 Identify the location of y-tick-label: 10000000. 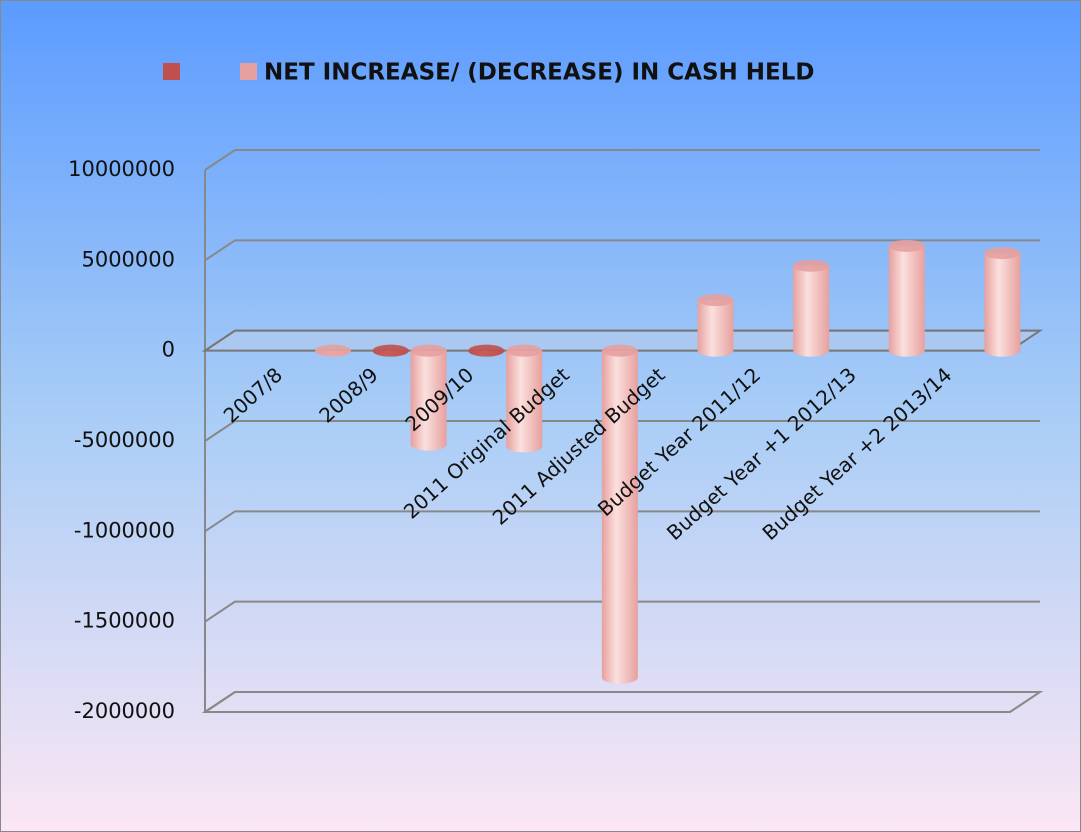
(121, 169).